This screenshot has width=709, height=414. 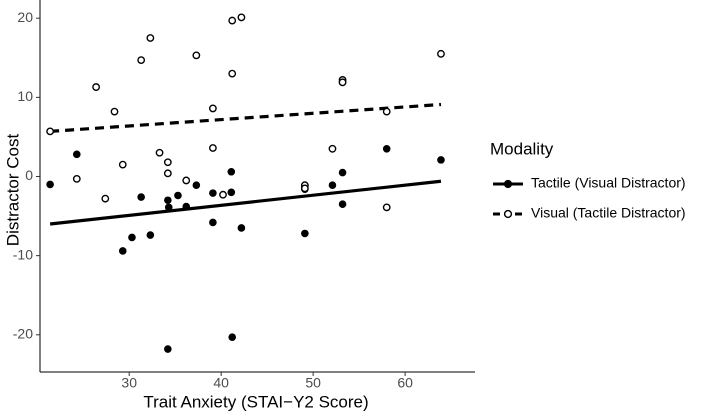 I want to click on x-tick-label: 60, so click(x=405, y=383).